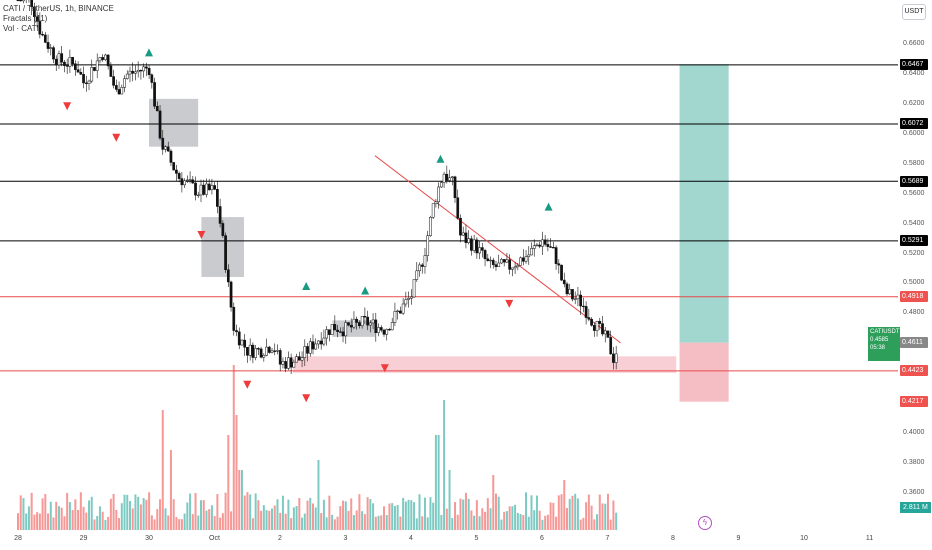 The height and width of the screenshot is (550, 932). What do you see at coordinates (247, 384) in the screenshot?
I see `fractal-down-icon` at bounding box center [247, 384].